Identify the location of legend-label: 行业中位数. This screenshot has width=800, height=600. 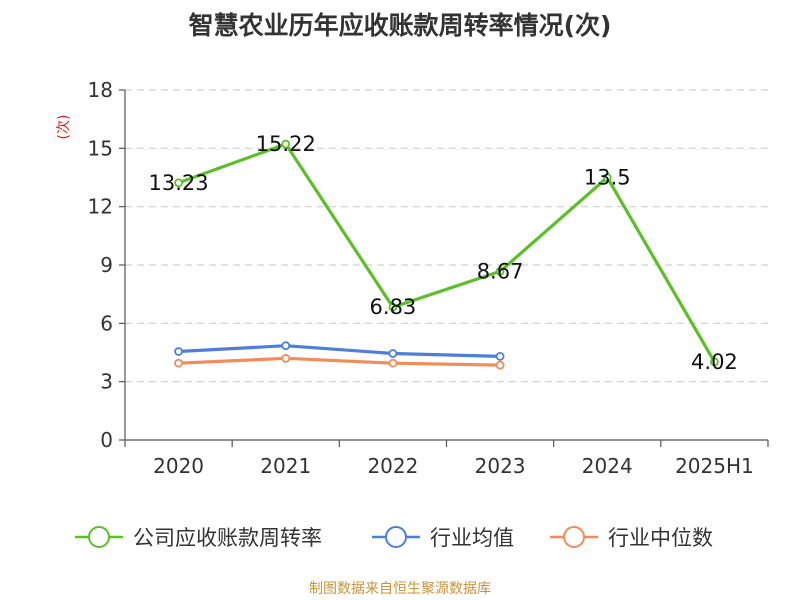
(660, 538).